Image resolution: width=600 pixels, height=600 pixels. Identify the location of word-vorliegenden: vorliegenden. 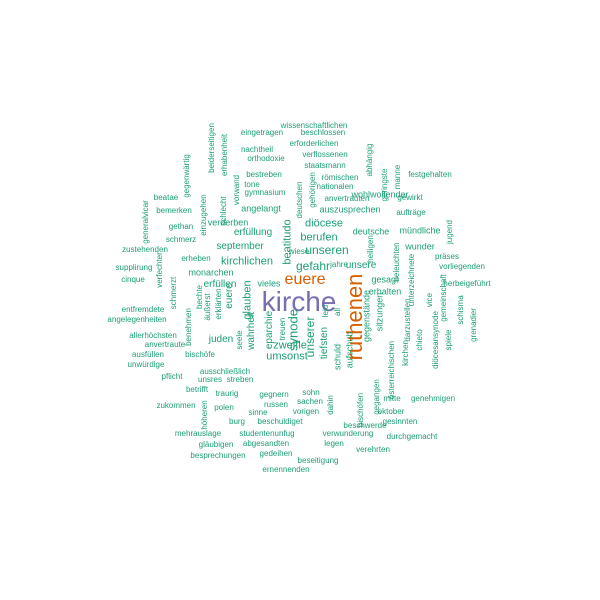
(462, 266).